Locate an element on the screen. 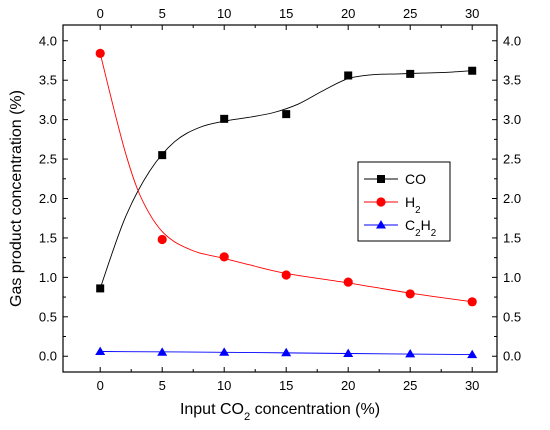 This screenshot has width=550, height=430. legend-marker-h2 is located at coordinates (381, 202).